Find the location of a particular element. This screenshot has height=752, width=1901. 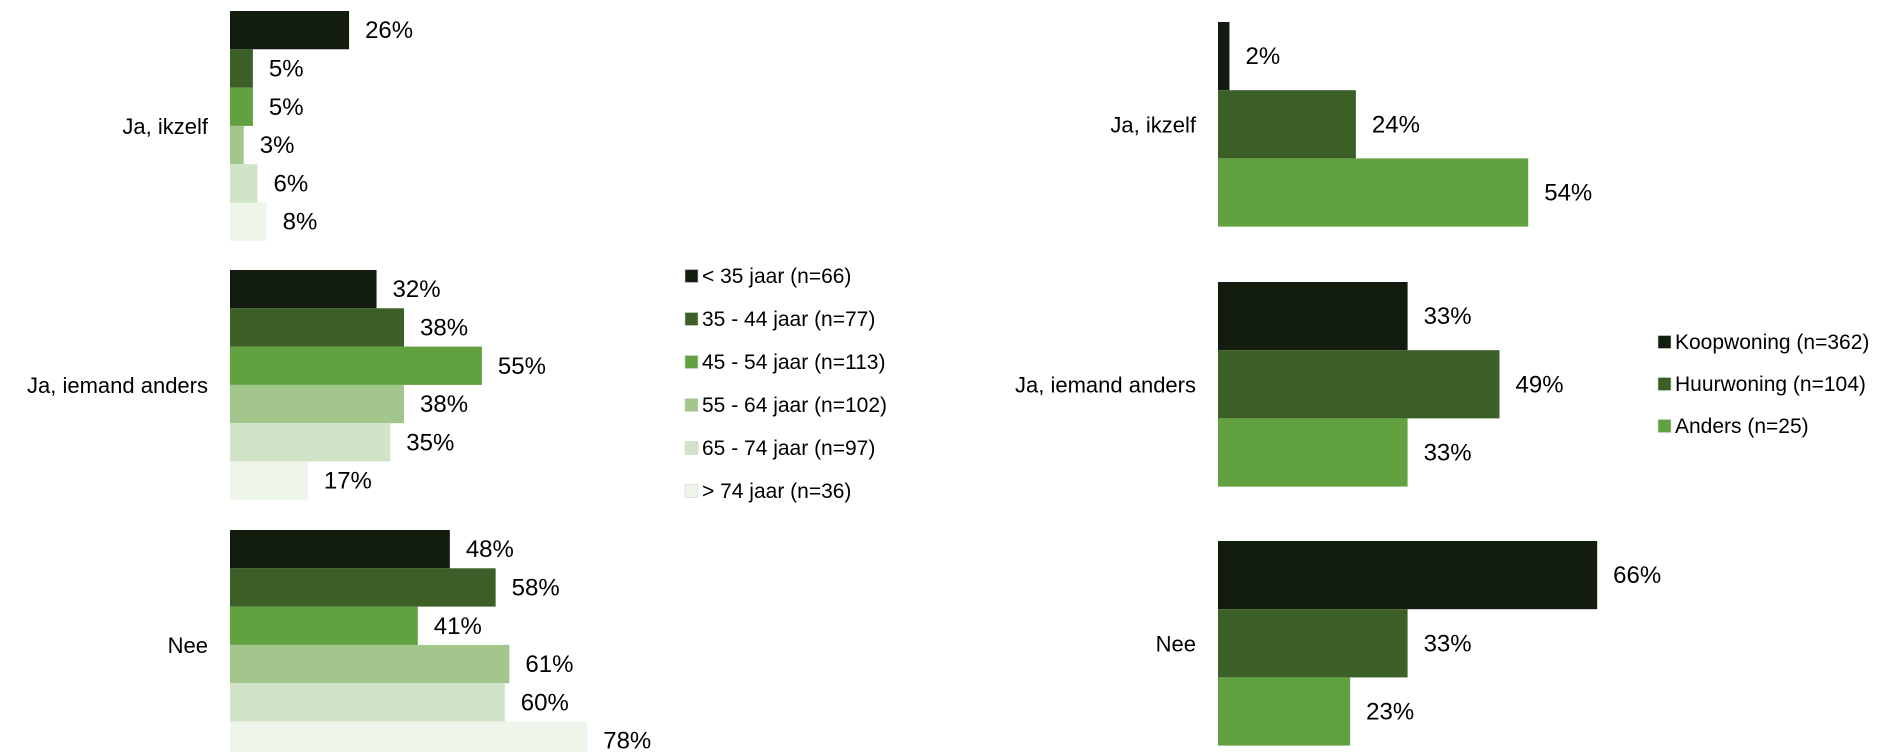

category-group-nee: Nee 66% 33% 23% is located at coordinates (1408, 643).